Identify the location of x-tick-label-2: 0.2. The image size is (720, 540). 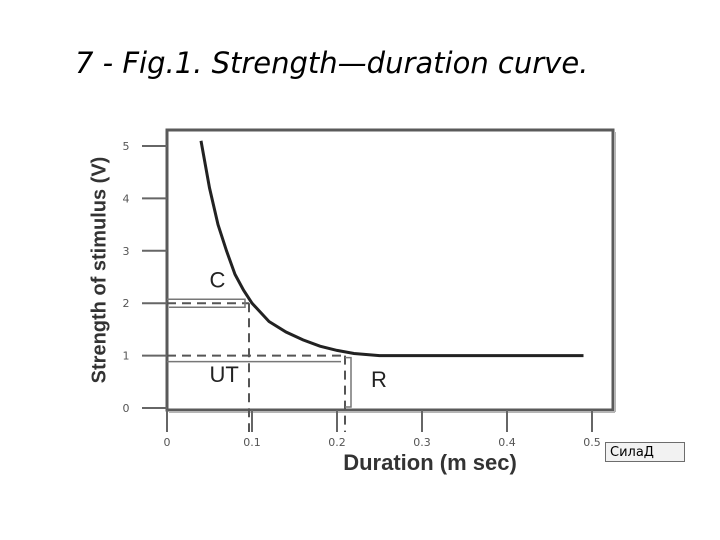
(337, 442).